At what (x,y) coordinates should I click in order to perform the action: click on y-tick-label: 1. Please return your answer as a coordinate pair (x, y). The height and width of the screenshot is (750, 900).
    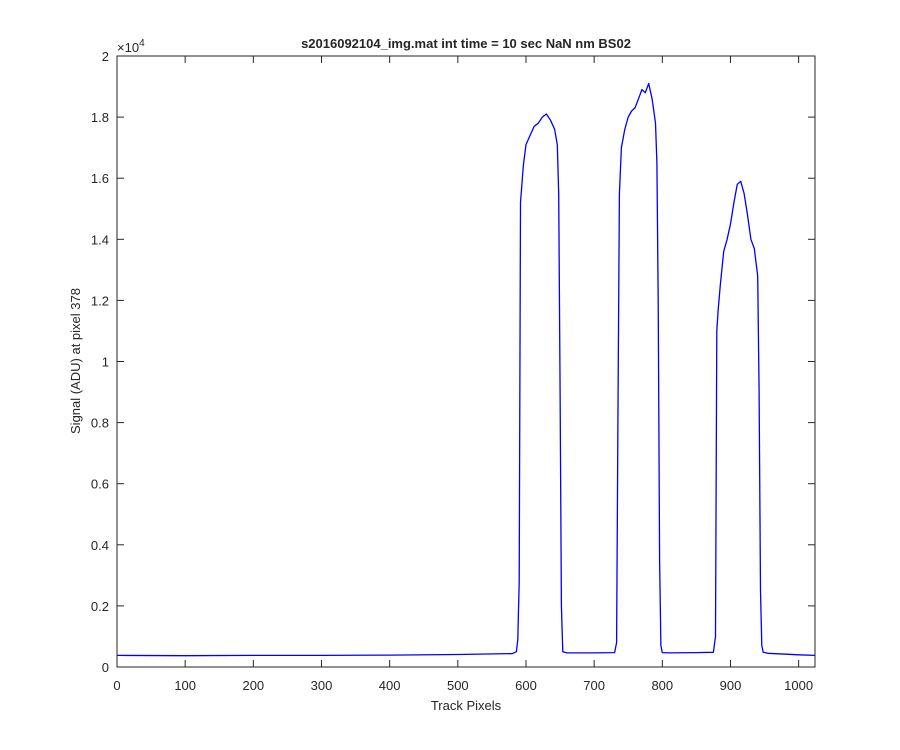
    Looking at the image, I should click on (105, 362).